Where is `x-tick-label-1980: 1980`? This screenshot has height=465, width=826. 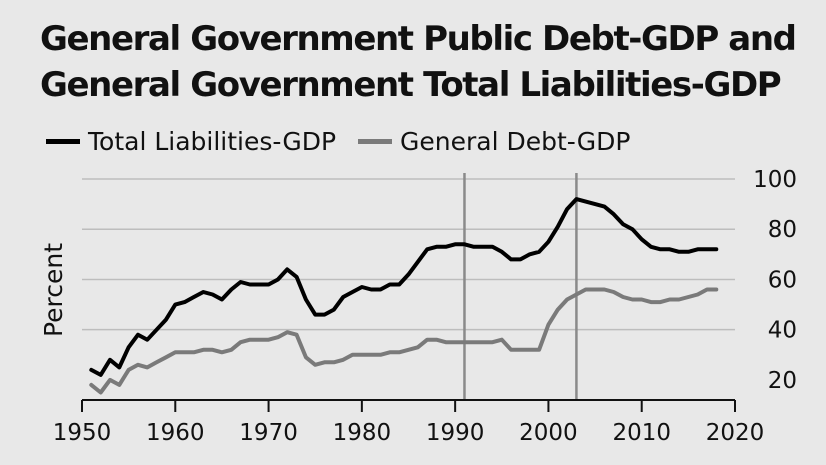 x-tick-label-1980: 1980 is located at coordinates (362, 433).